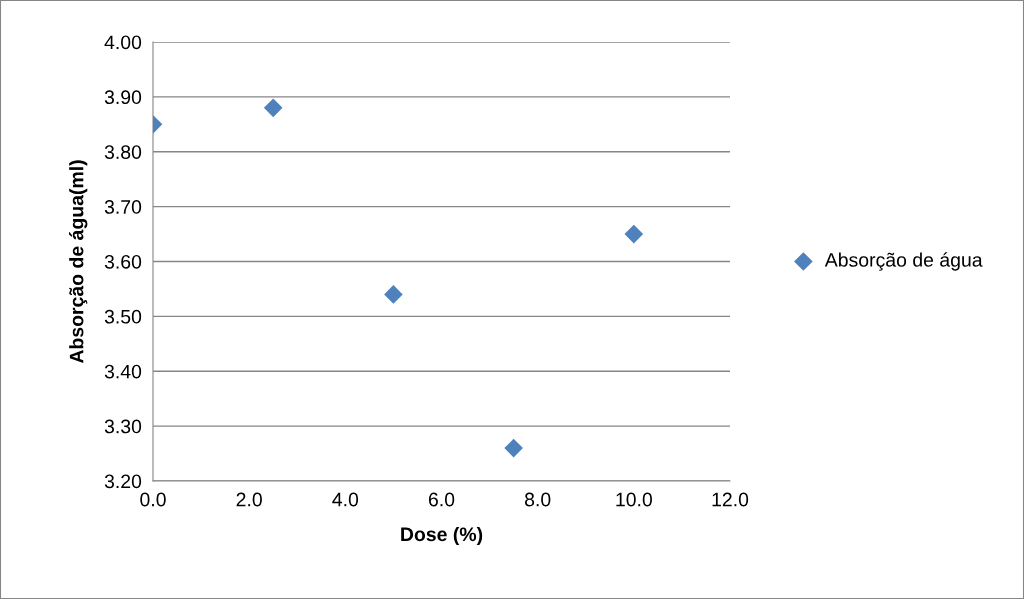  Describe the element at coordinates (123, 426) in the screenshot. I see `y-tick-label: 3.30` at that location.